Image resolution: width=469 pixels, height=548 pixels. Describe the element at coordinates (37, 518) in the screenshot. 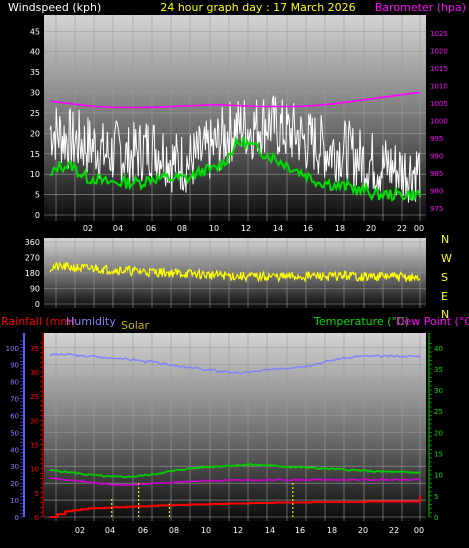

I see `rainfall-tick-label: 0` at that location.